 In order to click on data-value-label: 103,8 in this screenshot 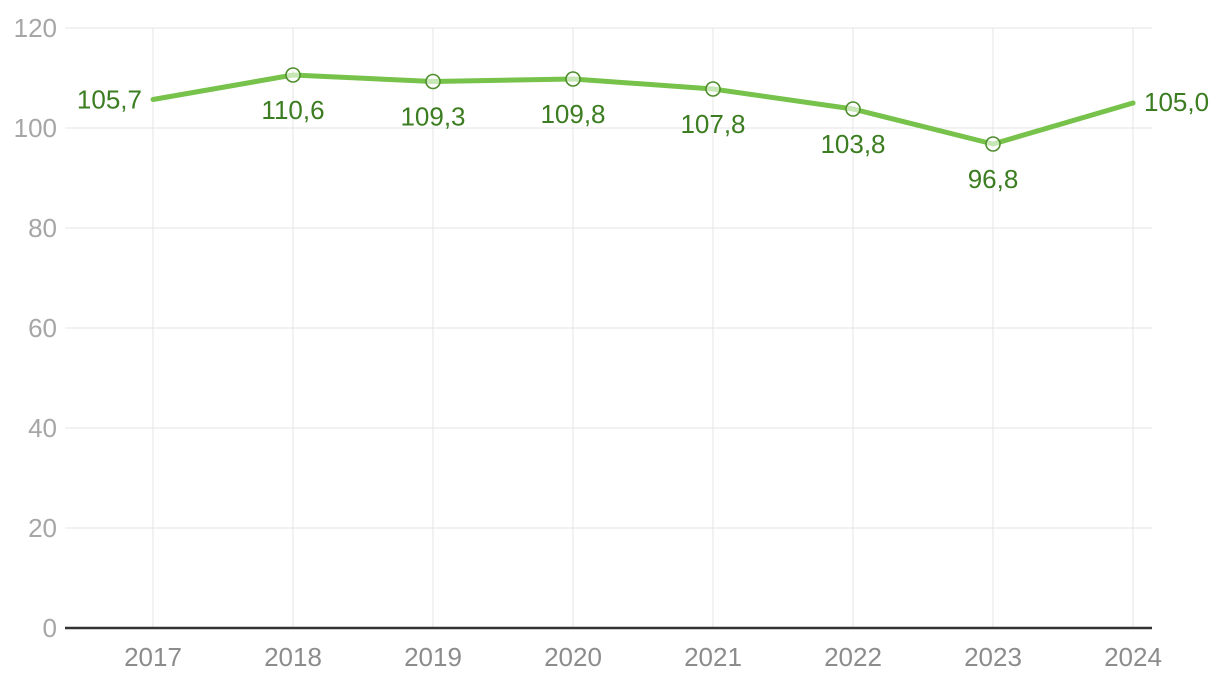, I will do `click(852, 144)`.